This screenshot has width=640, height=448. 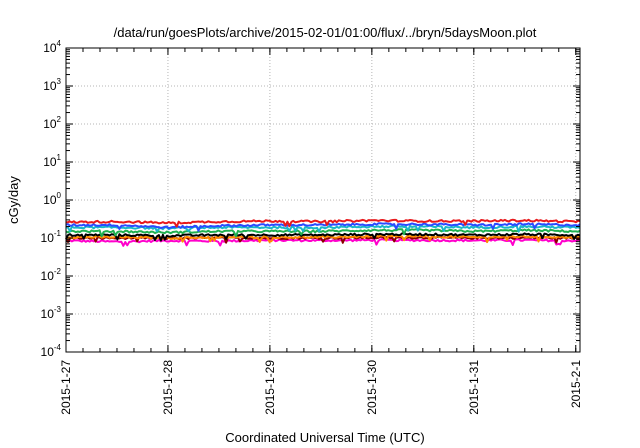 I want to click on x-tick-label: 2015-1-27, so click(x=66, y=387).